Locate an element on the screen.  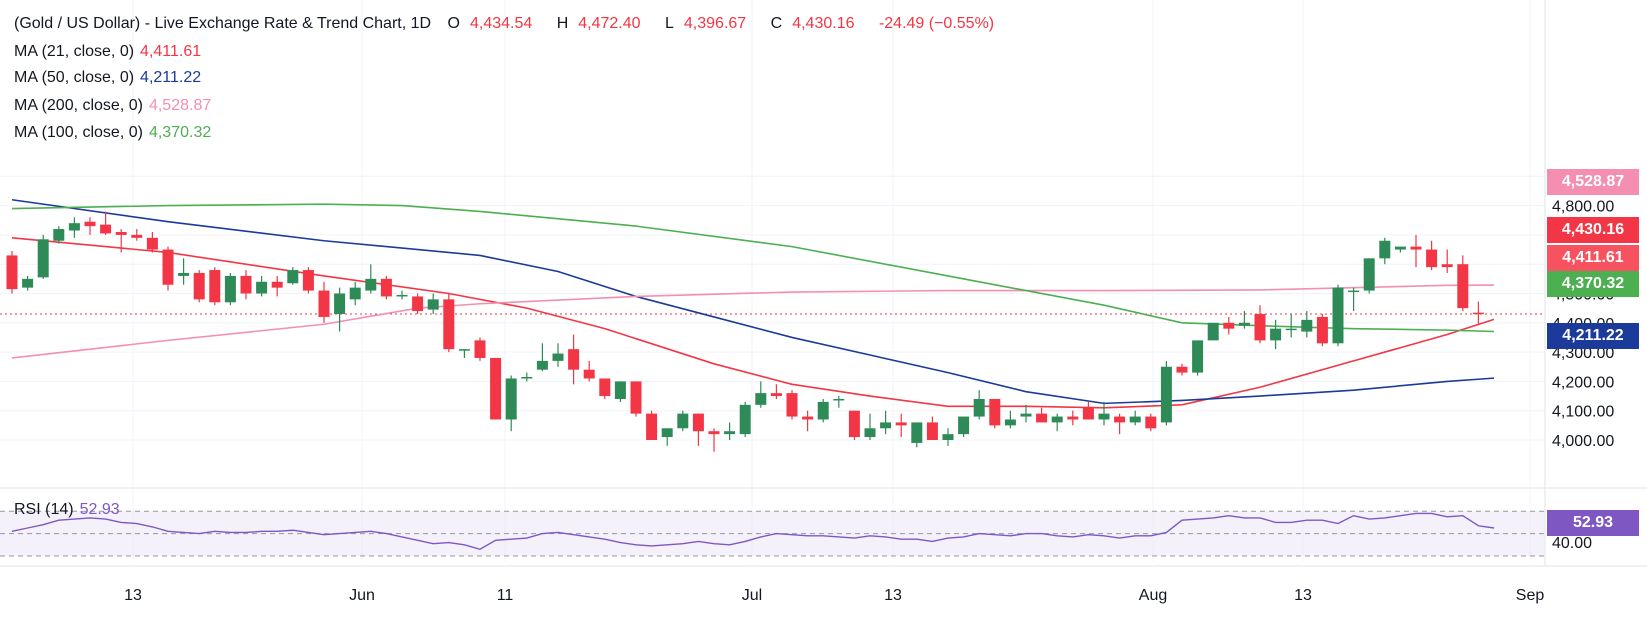
legend-ma21: MA (21, close, 0) 4,411.61 is located at coordinates (107, 52).